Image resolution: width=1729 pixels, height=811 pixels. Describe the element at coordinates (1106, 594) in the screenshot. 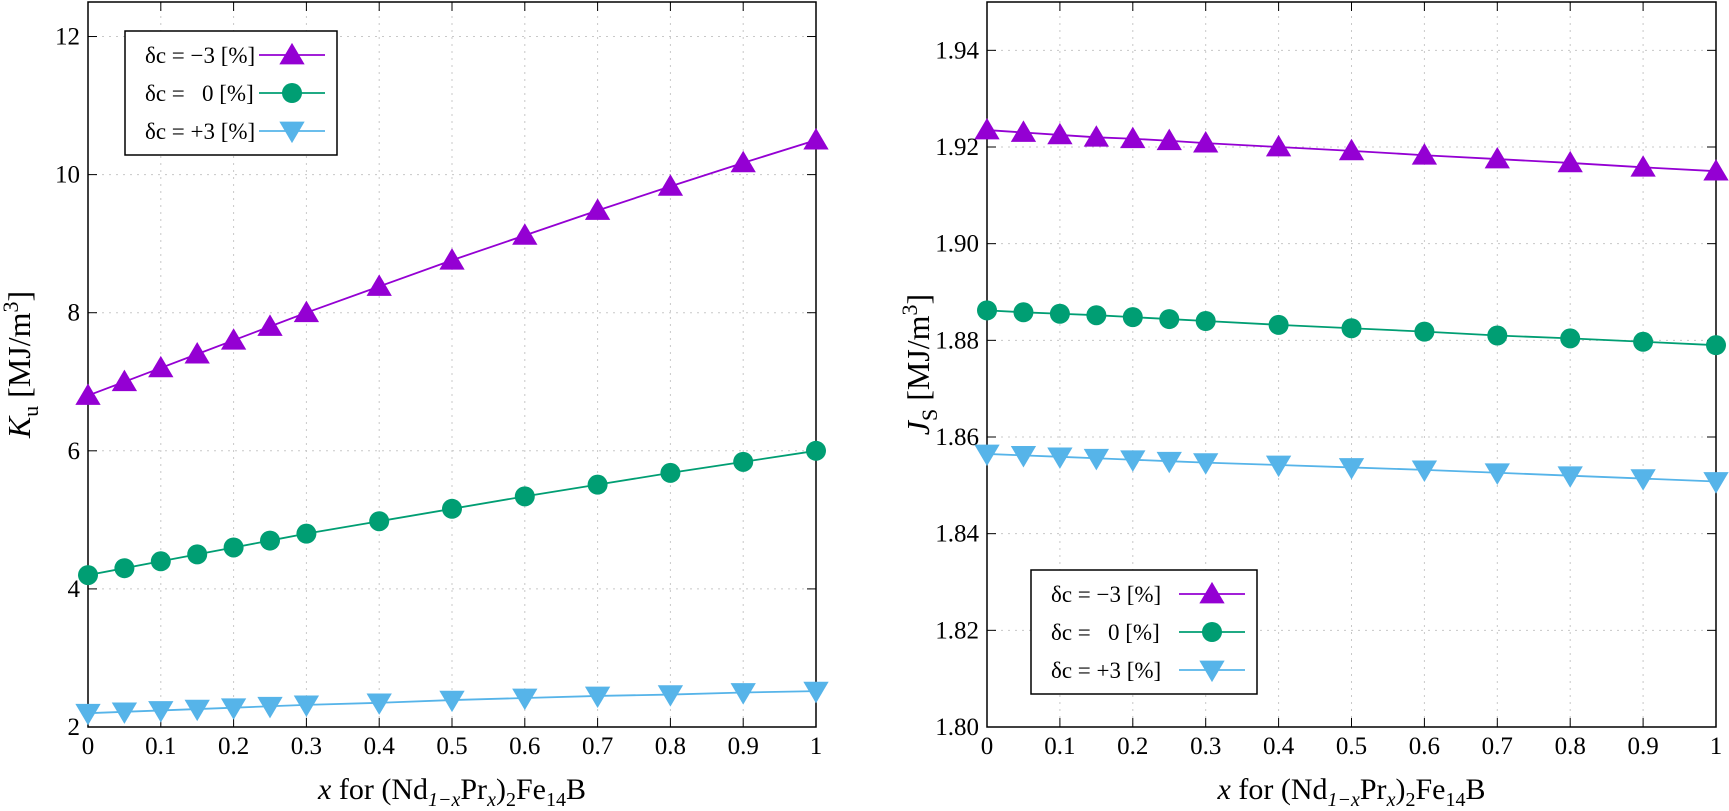

I see `legend-label: δc = −3 [%]` at that location.